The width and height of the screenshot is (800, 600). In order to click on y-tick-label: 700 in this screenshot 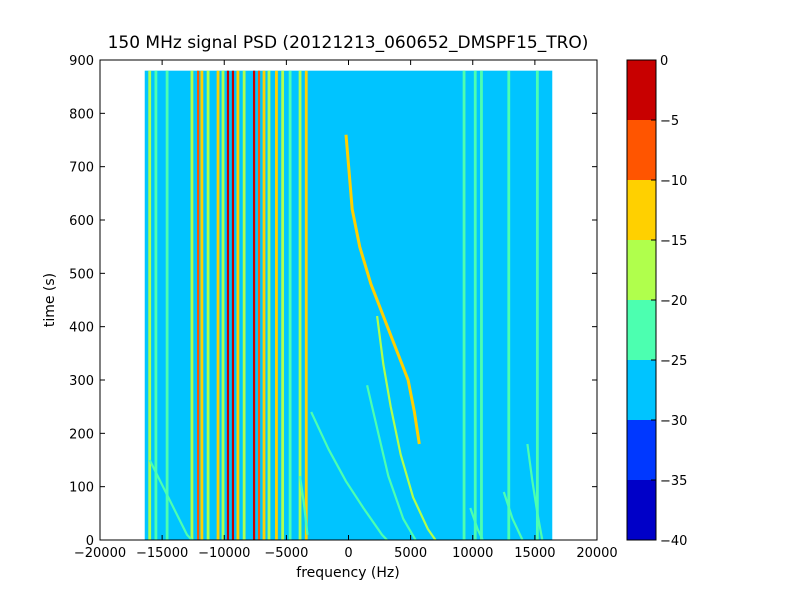, I will do `click(81, 168)`.